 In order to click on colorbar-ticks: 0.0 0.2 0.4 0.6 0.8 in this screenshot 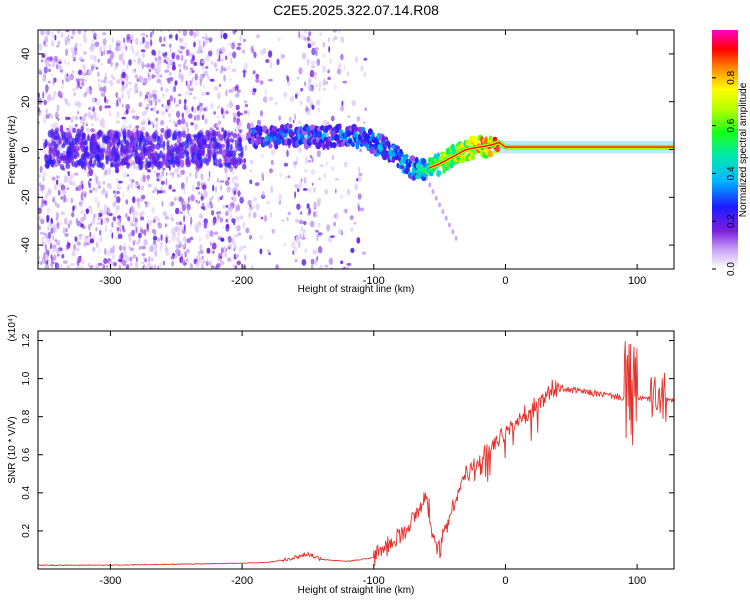, I will do `click(724, 173)`.